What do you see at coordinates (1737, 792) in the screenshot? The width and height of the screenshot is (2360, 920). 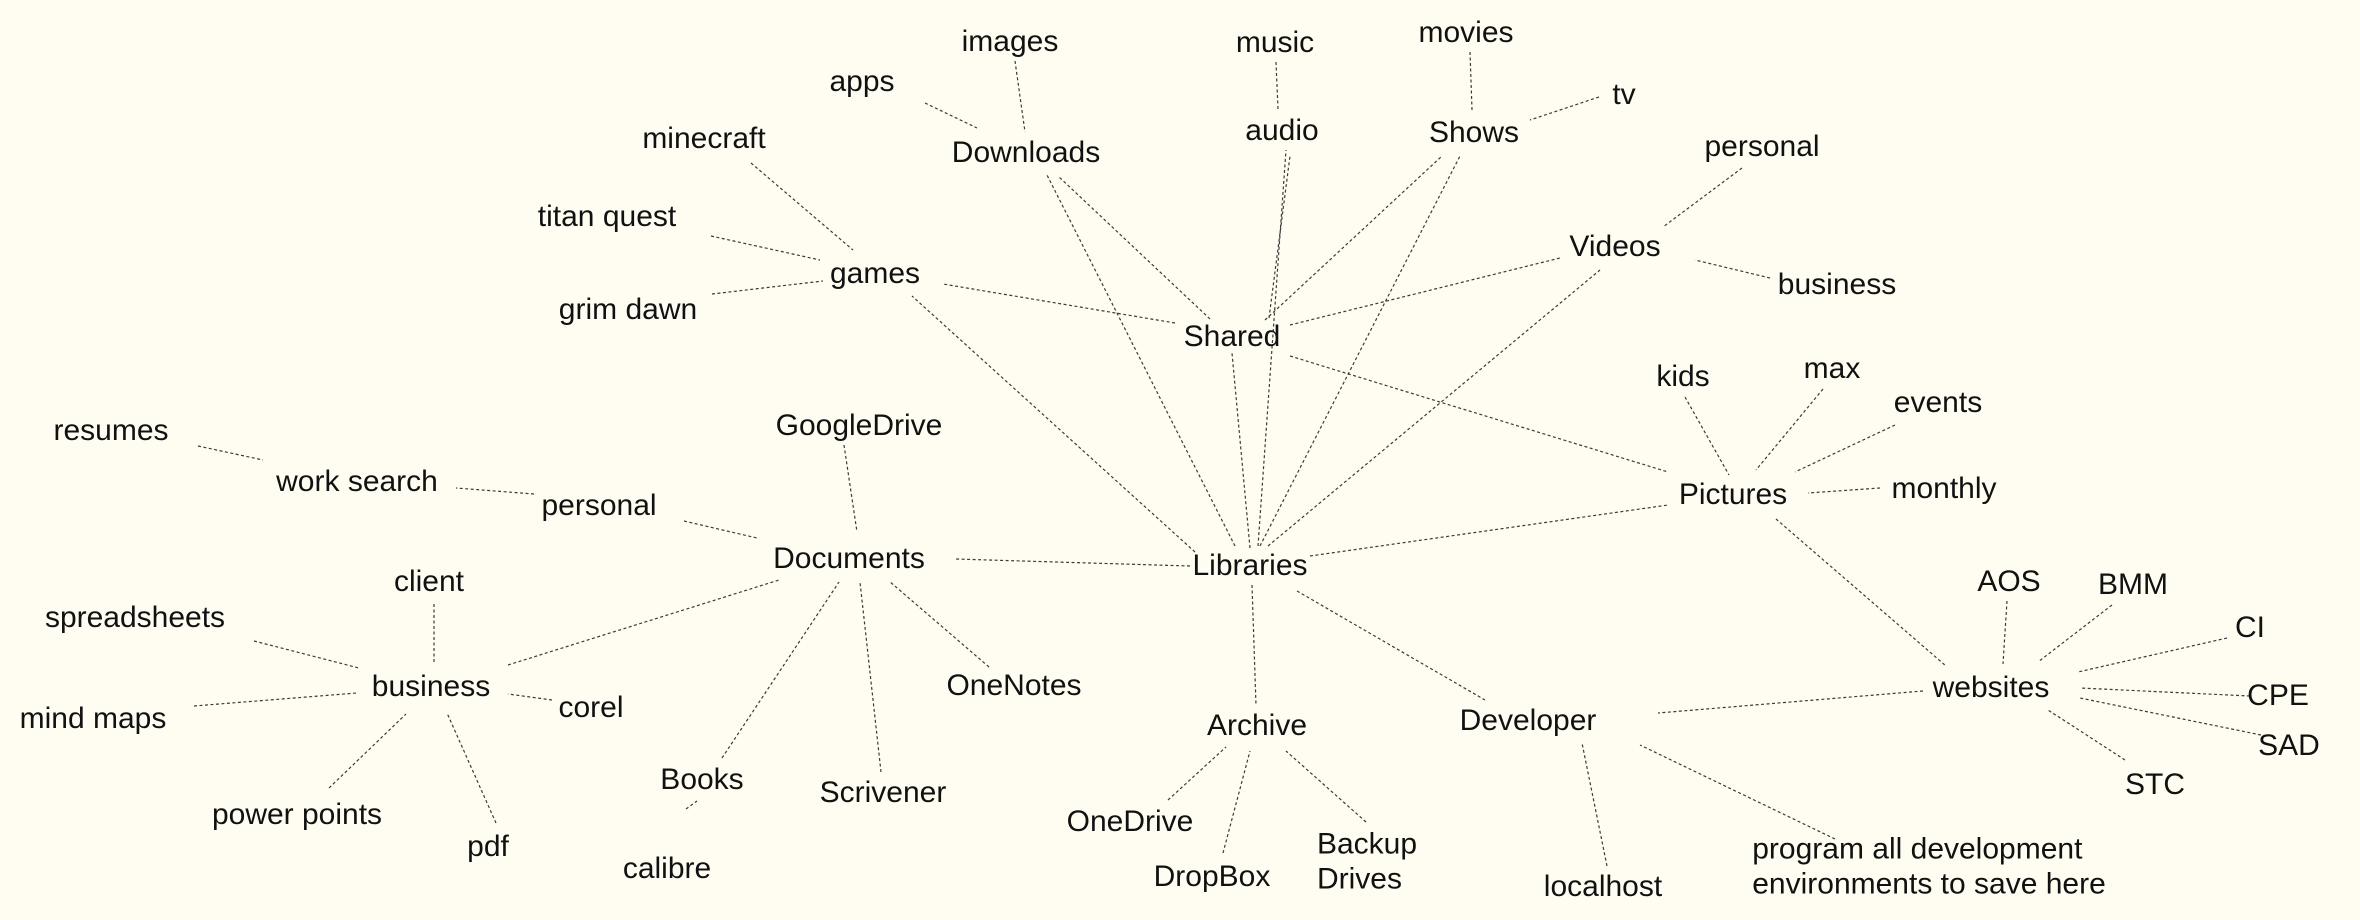 I see `edge-developer-to-program-all` at bounding box center [1737, 792].